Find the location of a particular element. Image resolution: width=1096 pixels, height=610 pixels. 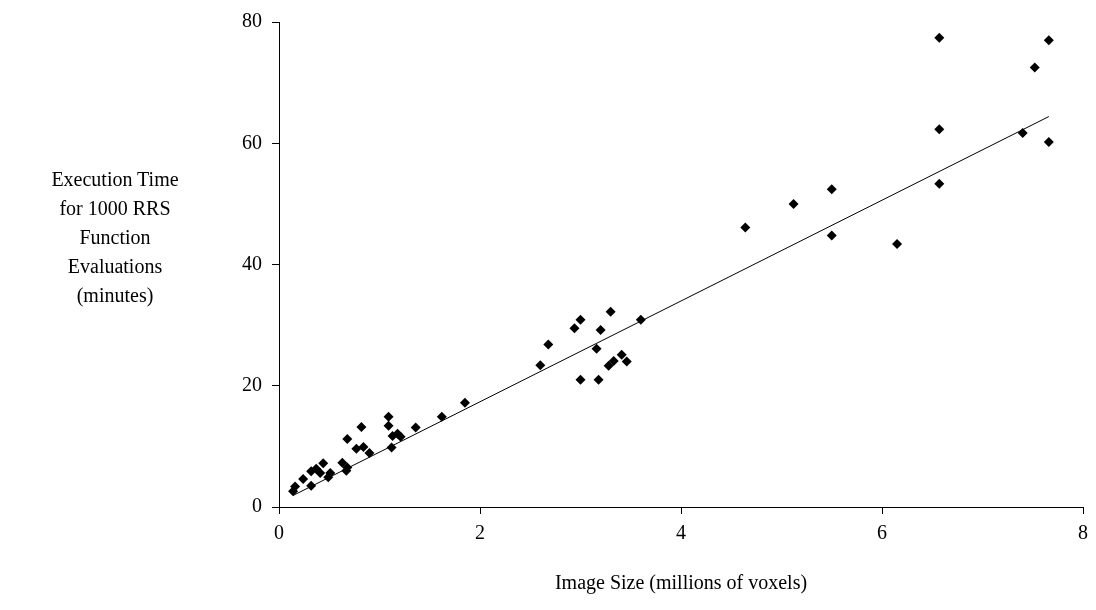

x-tick-label: 8 is located at coordinates (1083, 532).